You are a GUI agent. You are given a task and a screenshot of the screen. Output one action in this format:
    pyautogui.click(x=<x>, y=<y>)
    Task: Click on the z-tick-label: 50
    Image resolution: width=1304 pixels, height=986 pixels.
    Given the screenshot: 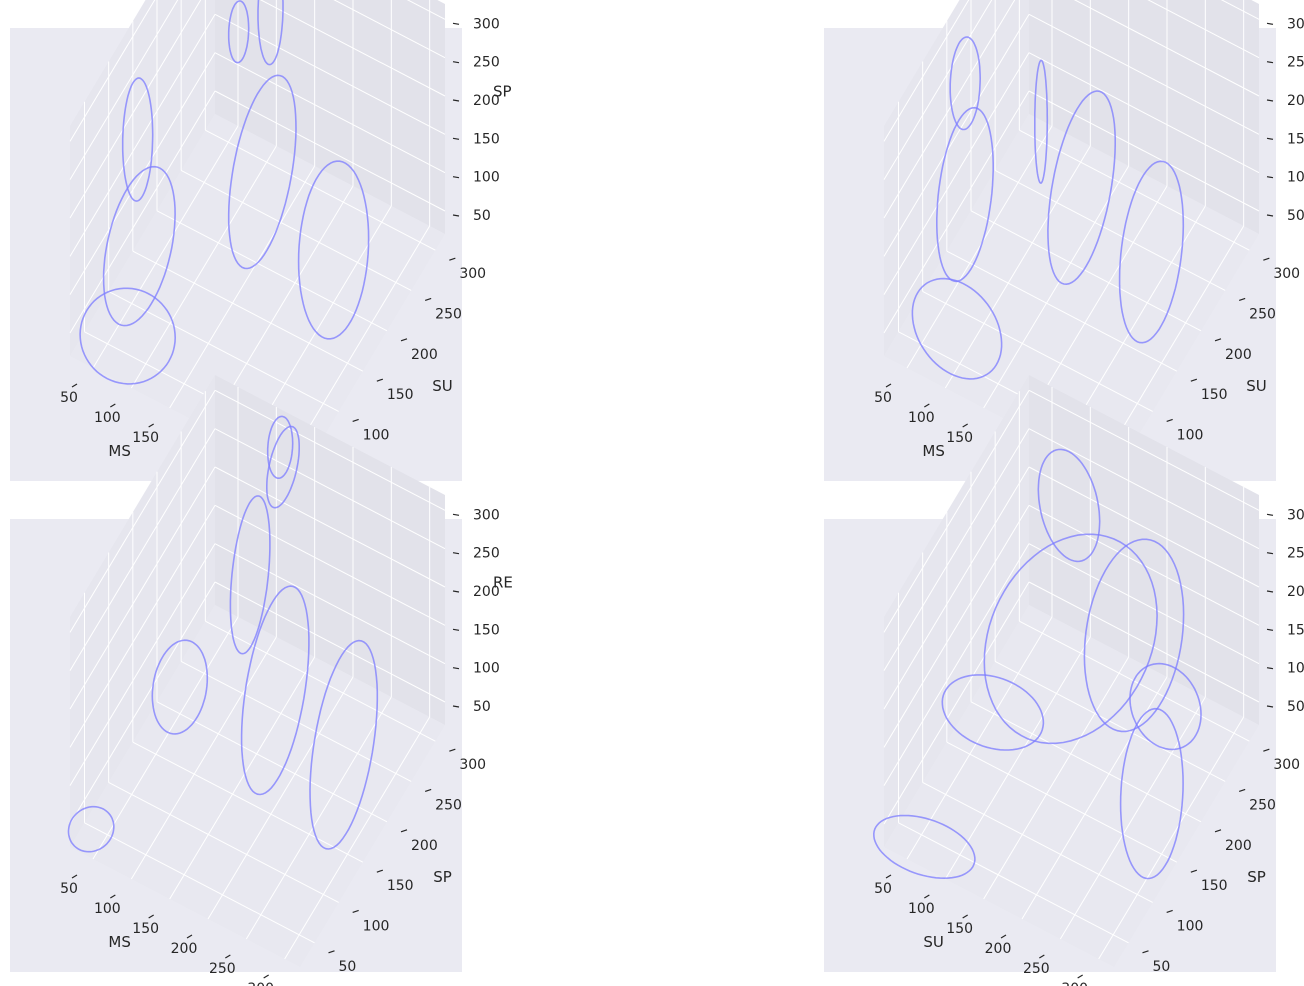 What is the action you would take?
    pyautogui.click(x=482, y=707)
    